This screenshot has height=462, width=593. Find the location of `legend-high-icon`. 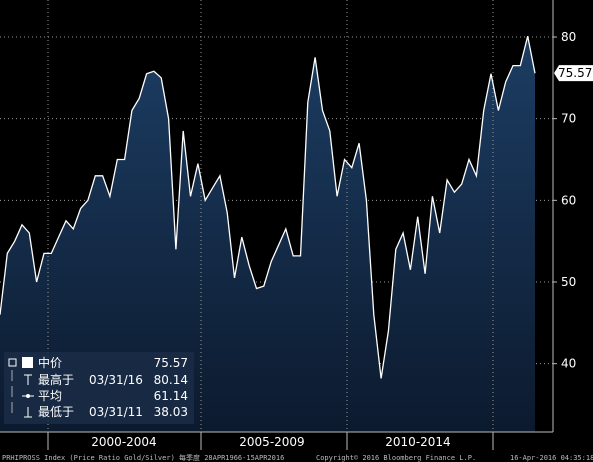

legend-high-icon is located at coordinates (28, 379).